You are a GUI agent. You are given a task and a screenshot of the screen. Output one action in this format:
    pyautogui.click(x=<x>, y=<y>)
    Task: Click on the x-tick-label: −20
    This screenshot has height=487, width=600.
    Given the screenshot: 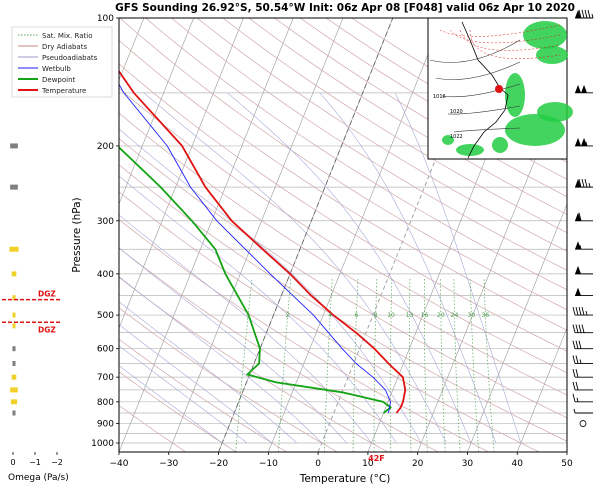 What is the action you would take?
    pyautogui.click(x=218, y=464)
    